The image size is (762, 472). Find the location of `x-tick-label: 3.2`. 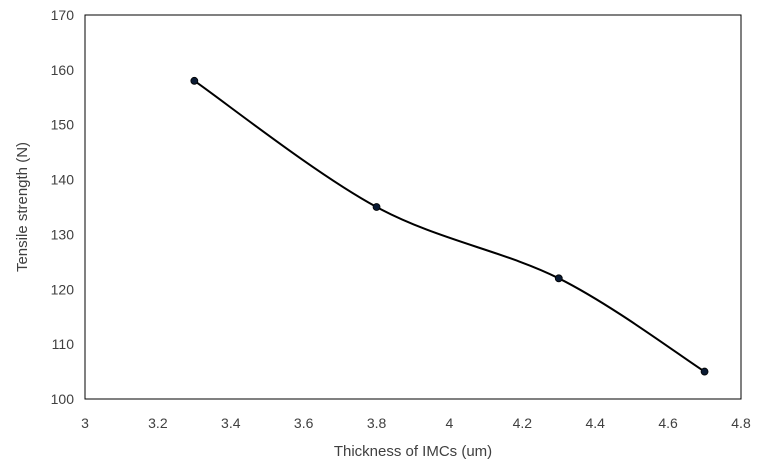

x-tick-label: 3.2 is located at coordinates (158, 423).